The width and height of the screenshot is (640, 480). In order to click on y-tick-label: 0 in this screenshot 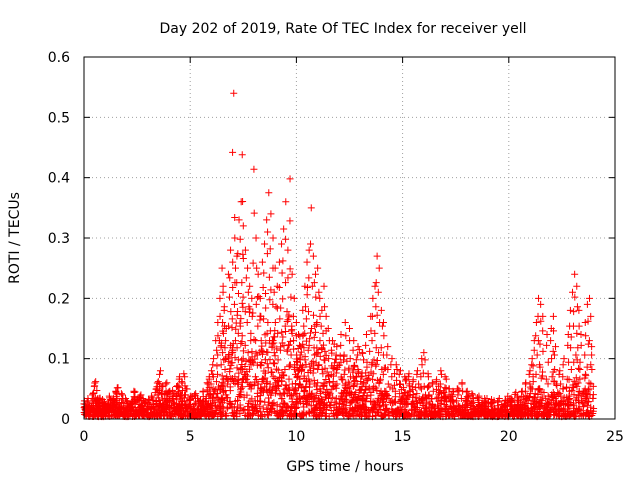, I will do `click(65, 420)`.